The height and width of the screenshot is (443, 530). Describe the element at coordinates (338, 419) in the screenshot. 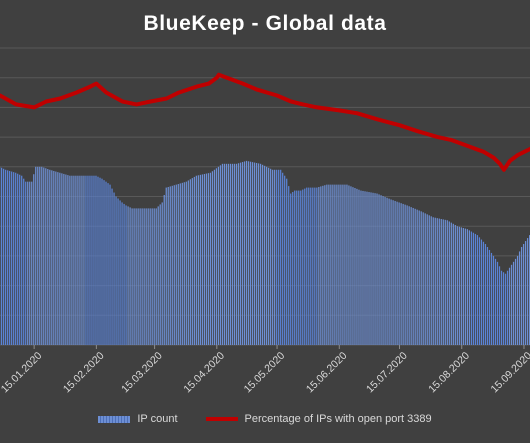

I see `legend-label-percentage: Percentage of IPs with open port 3389` at that location.